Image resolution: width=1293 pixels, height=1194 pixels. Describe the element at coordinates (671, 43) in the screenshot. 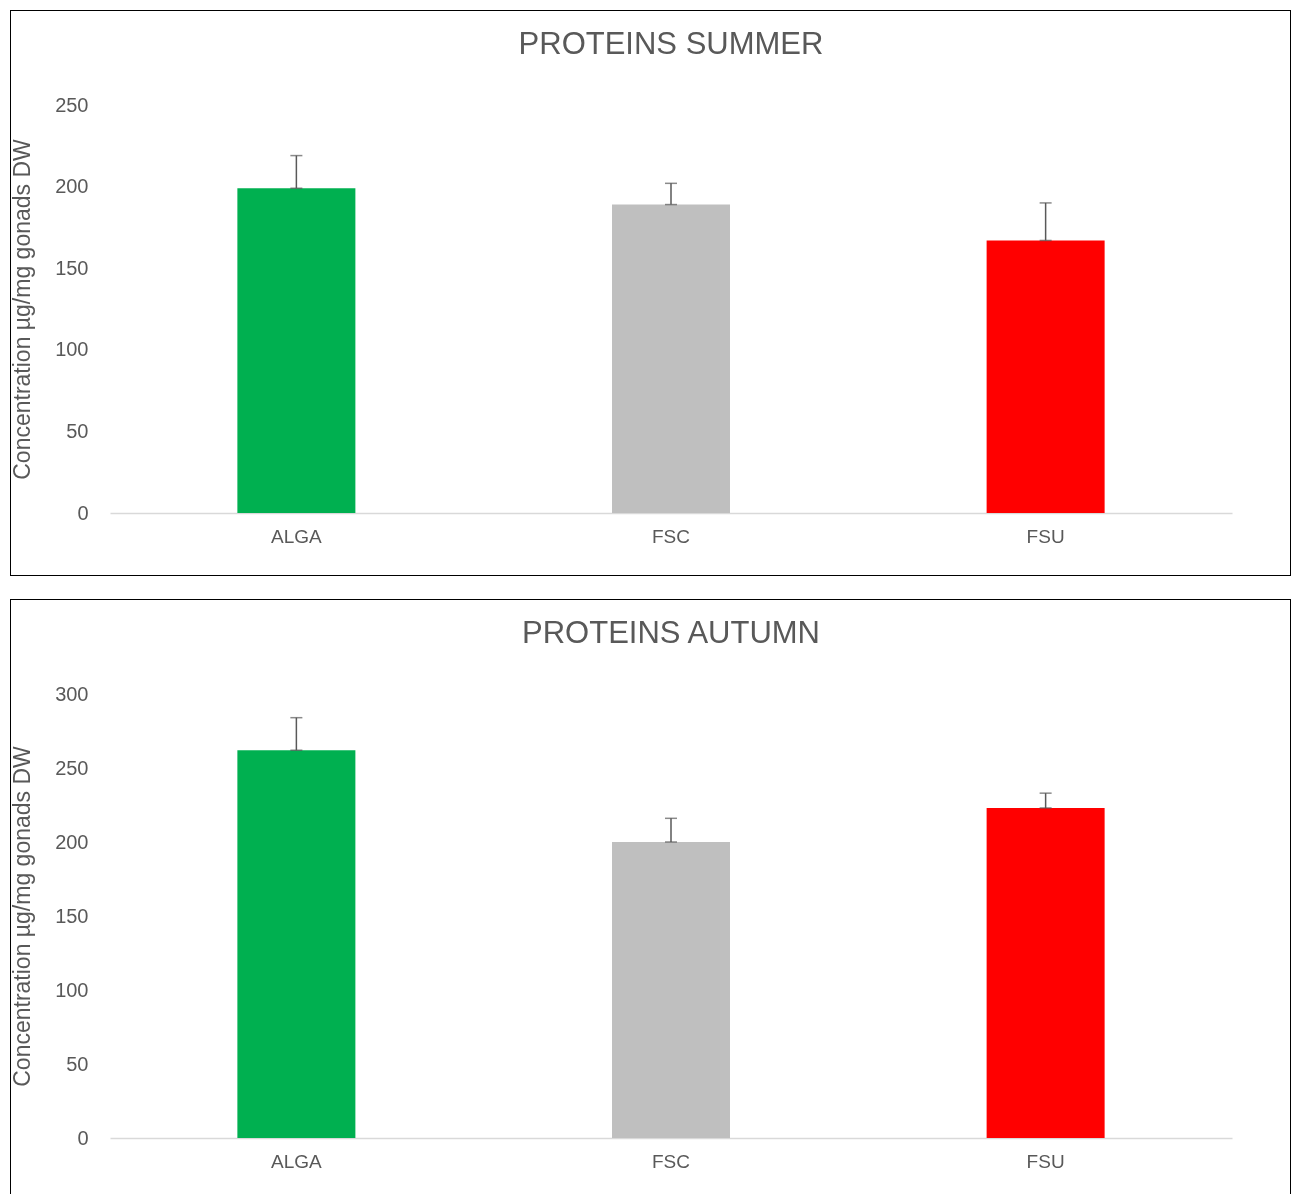

I see `chart-title: PROTEINS SUMMER` at that location.